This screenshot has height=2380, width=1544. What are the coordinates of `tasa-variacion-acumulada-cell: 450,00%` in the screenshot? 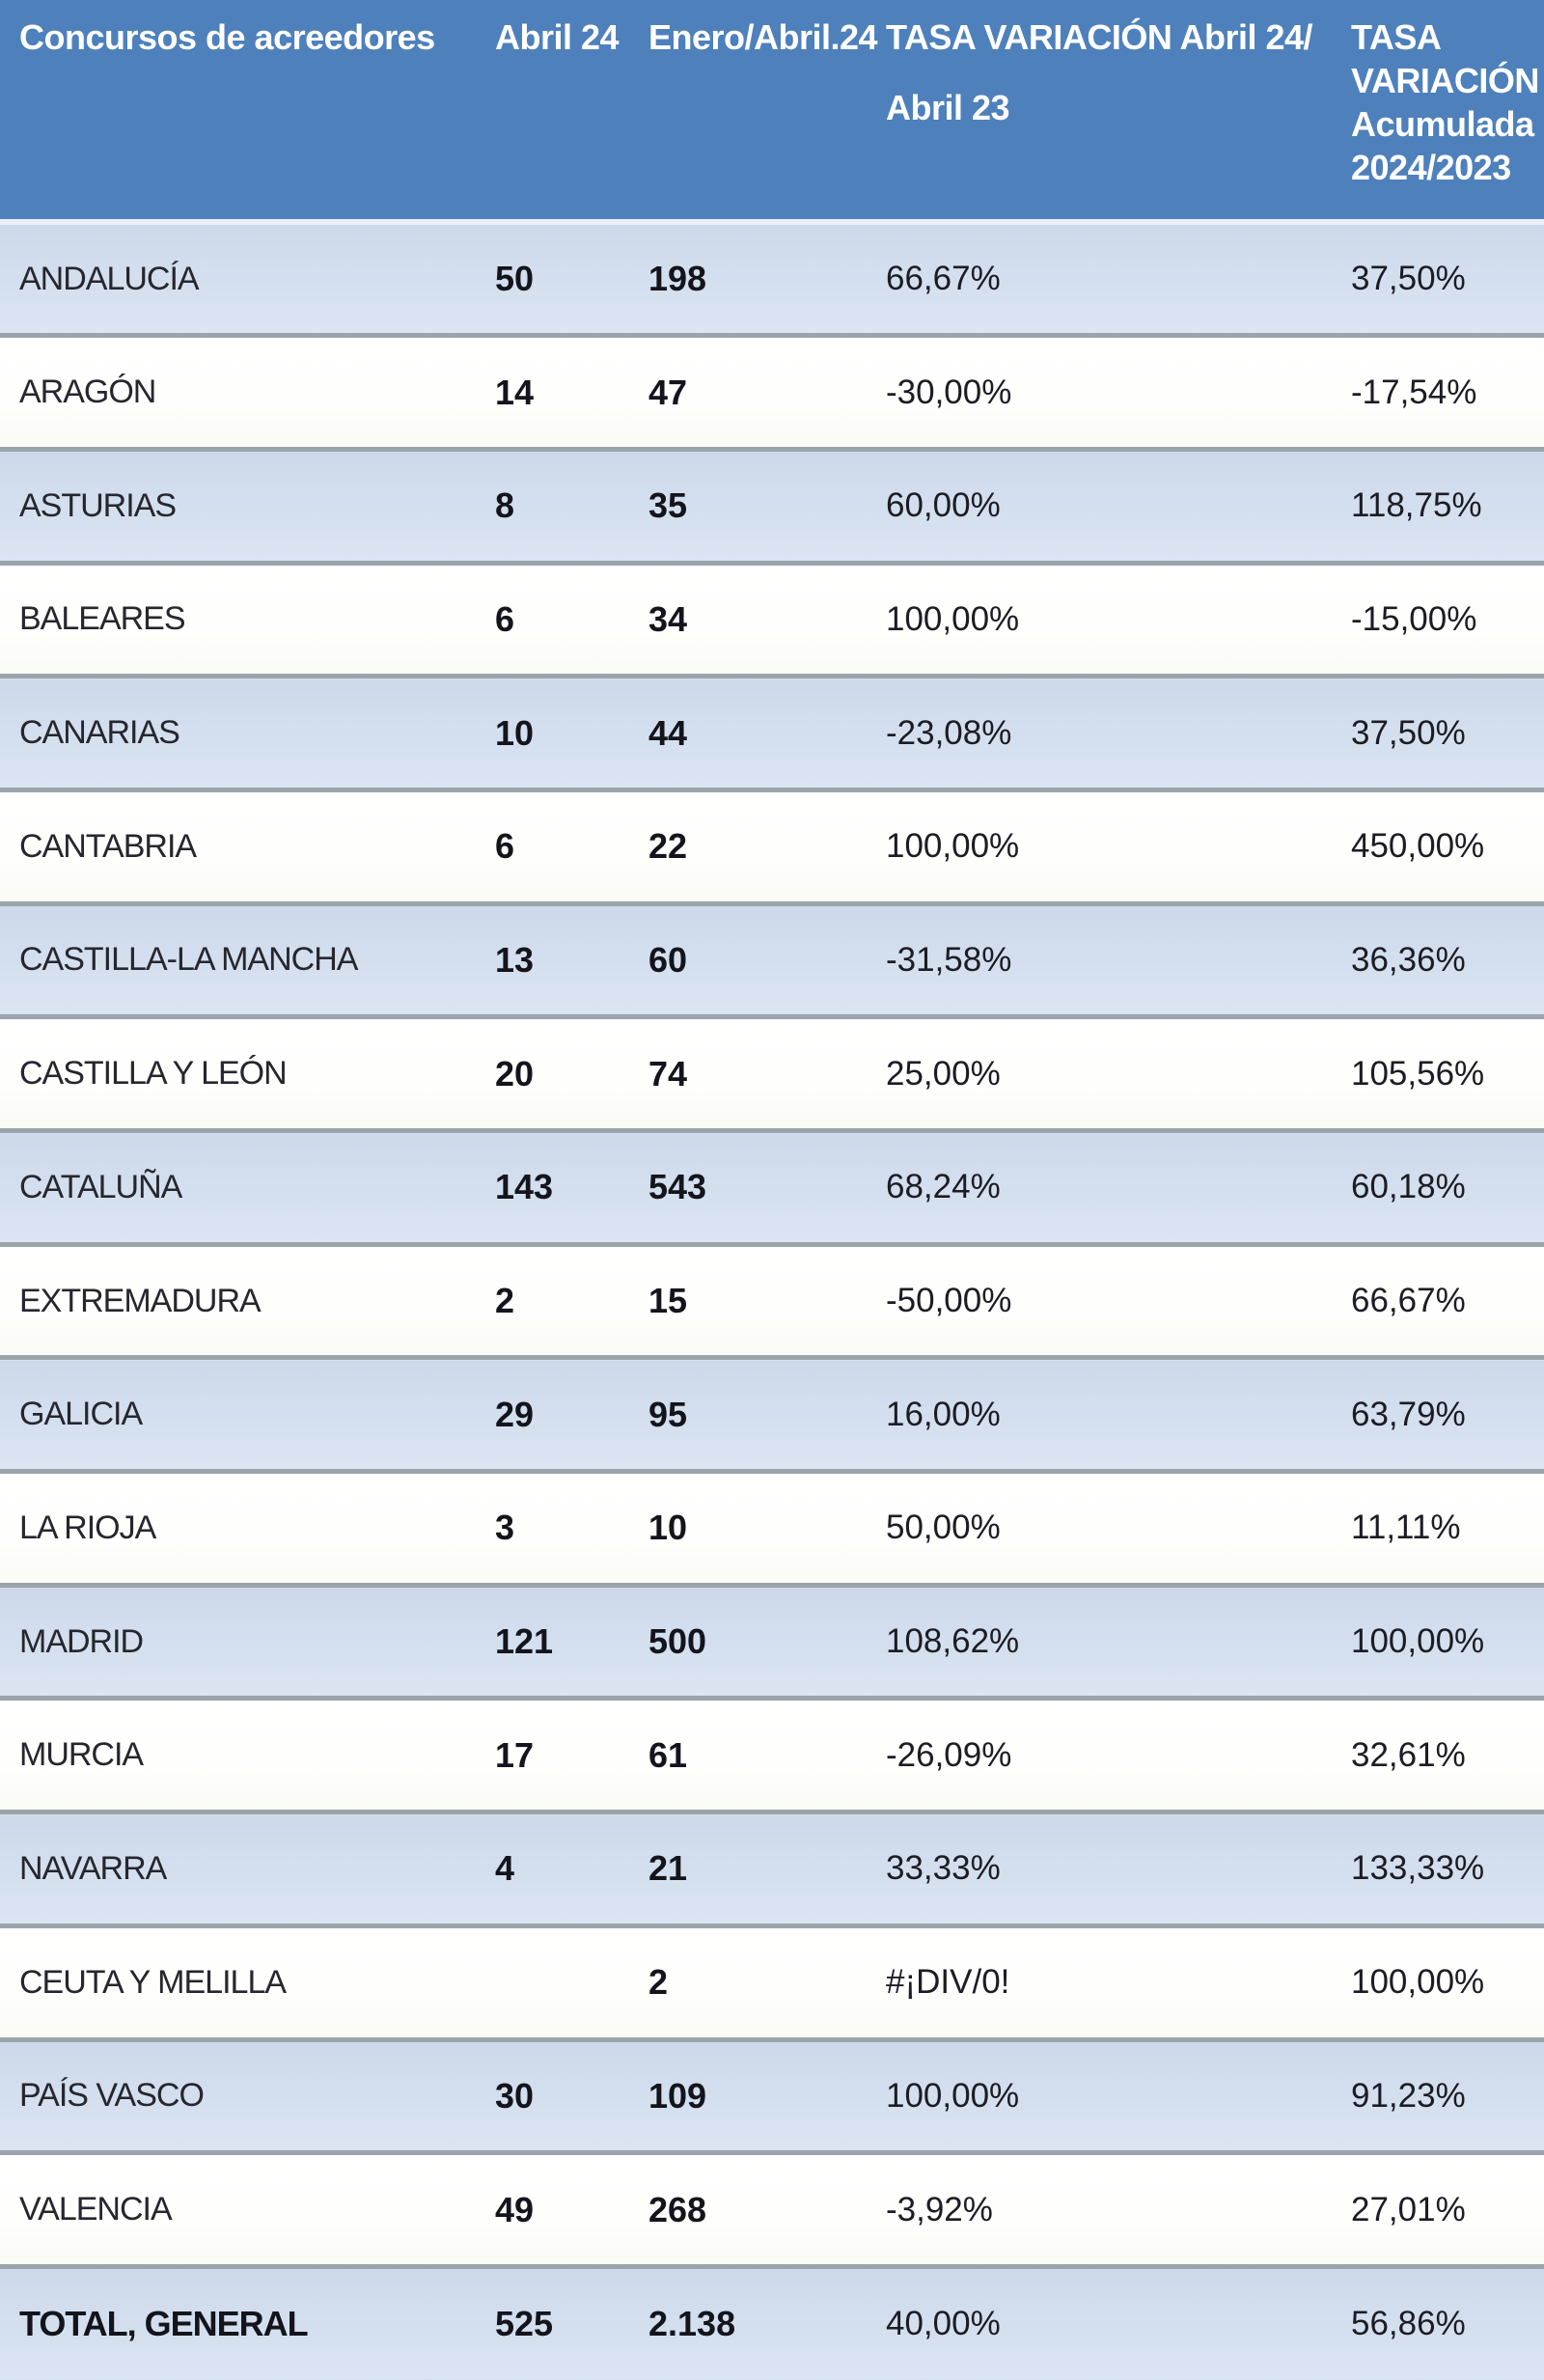 It's located at (1438, 845).